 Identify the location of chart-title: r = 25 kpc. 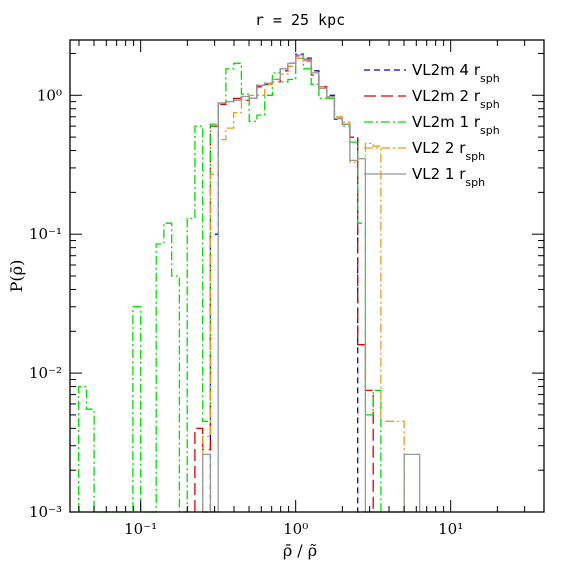
(300, 20).